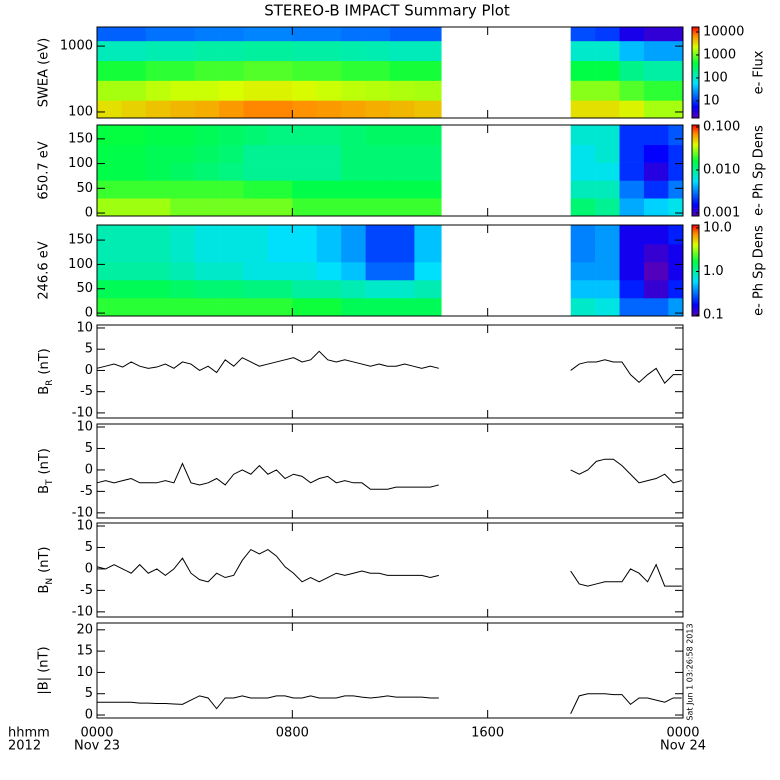 The width and height of the screenshot is (780, 780). Describe the element at coordinates (84, 288) in the screenshot. I see `y-tick-label: 50` at that location.